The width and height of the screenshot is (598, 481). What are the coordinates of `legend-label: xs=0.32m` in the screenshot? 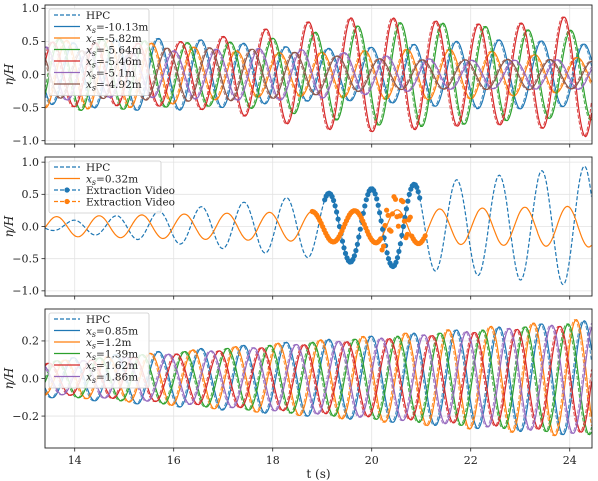 It's located at (112, 180).